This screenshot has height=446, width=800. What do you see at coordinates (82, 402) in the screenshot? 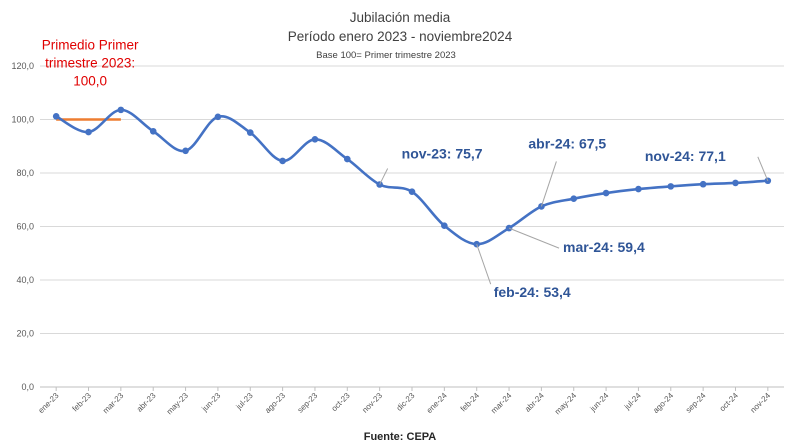
I see `x-tick-label: feb-23` at bounding box center [82, 402].